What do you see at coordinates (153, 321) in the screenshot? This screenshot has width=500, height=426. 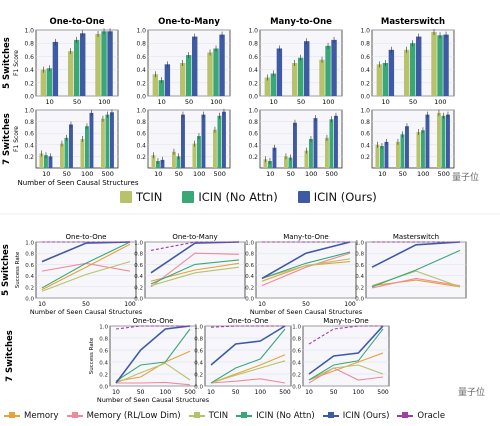 I see `line-panel-1-0-title: One-to-One` at bounding box center [153, 321].